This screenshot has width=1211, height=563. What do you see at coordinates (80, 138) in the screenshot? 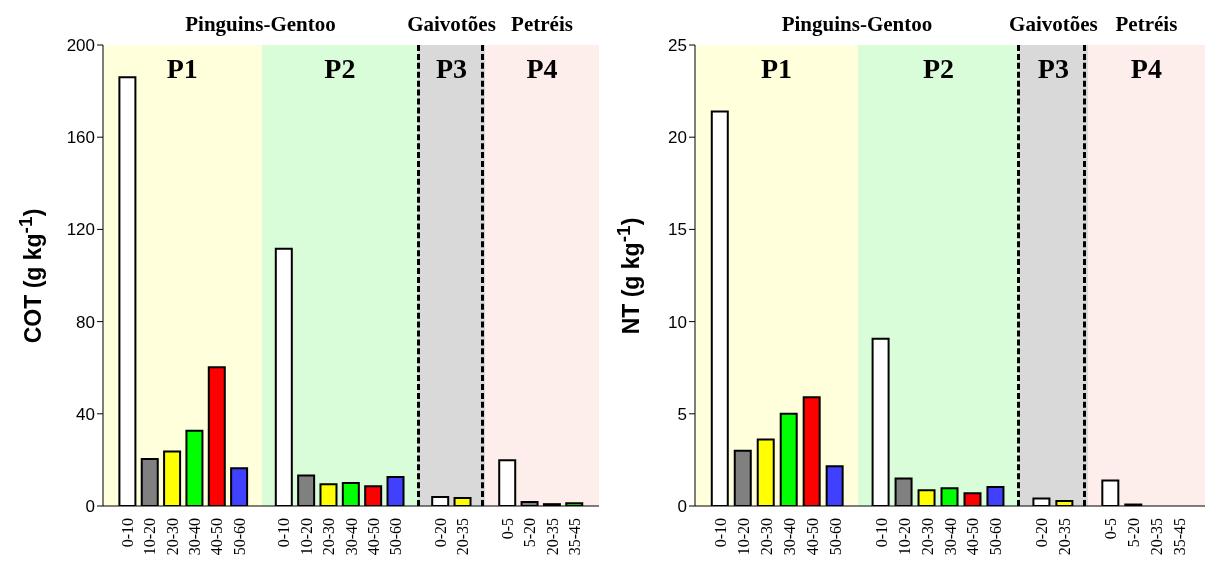
I see `y-tick-label: 160` at bounding box center [80, 138].